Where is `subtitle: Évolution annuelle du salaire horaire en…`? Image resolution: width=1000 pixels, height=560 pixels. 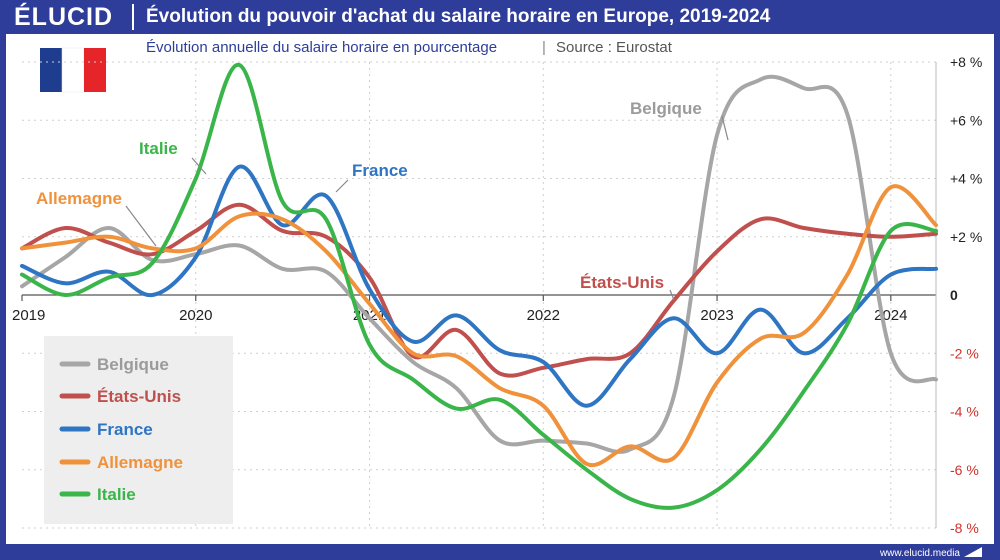 subtitle: Évolution annuelle du salaire horaire en… is located at coordinates (321, 47).